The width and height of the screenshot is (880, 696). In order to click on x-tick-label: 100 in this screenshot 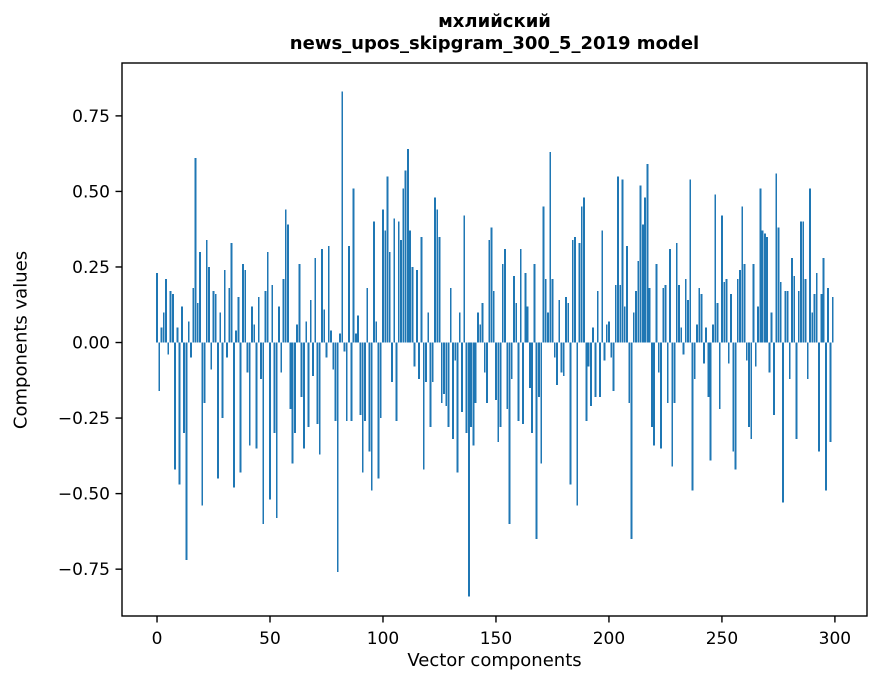, I will do `click(383, 639)`.